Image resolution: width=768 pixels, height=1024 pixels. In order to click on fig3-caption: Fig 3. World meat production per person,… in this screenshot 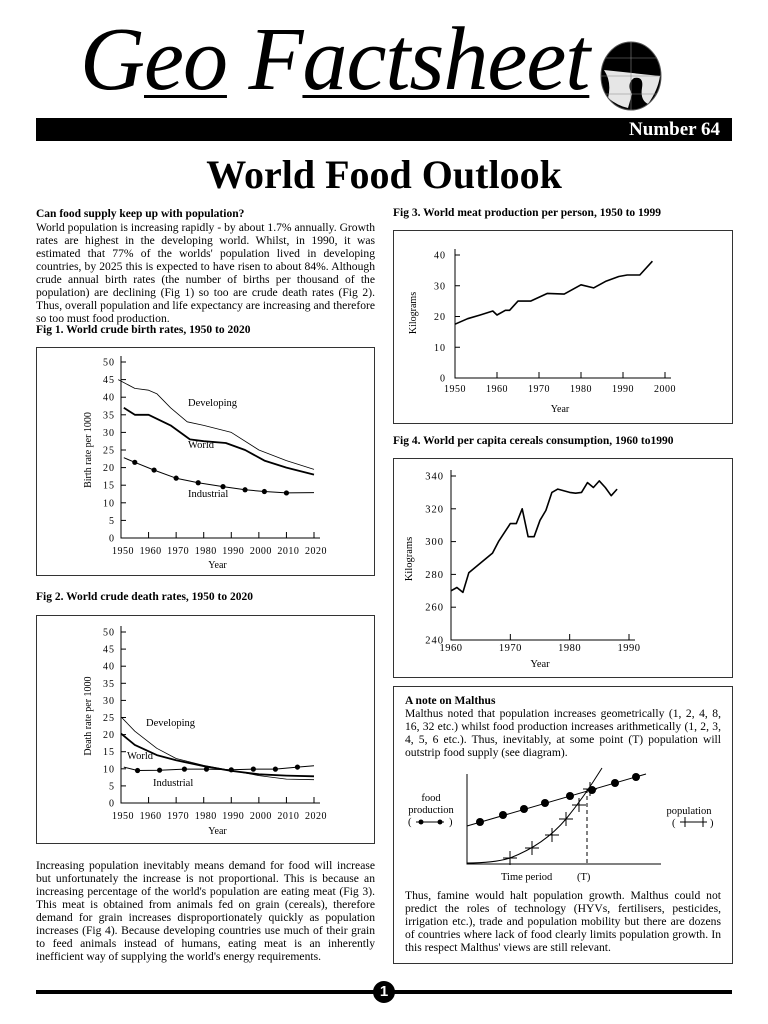, I will do `click(527, 213)`.